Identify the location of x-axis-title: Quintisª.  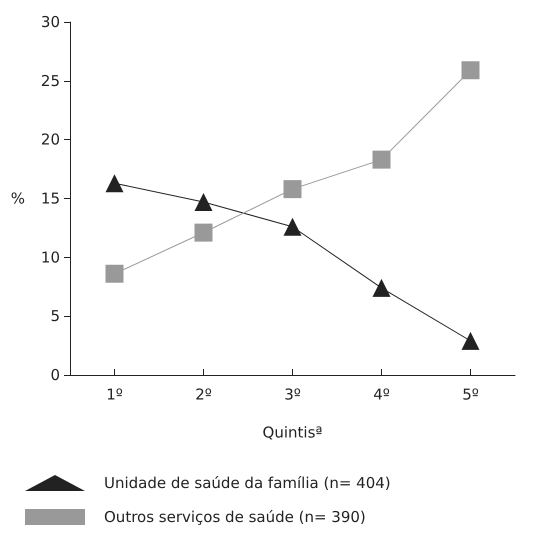
(292, 433).